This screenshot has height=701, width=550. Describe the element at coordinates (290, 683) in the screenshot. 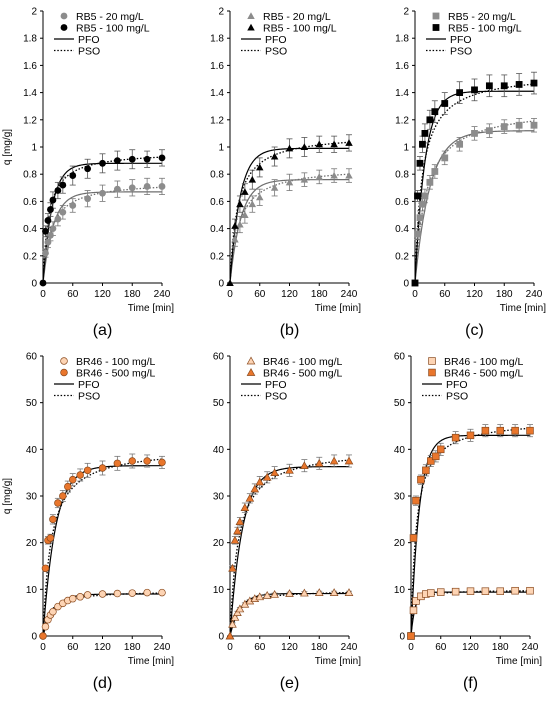

I see `panel-label: (e)` at that location.